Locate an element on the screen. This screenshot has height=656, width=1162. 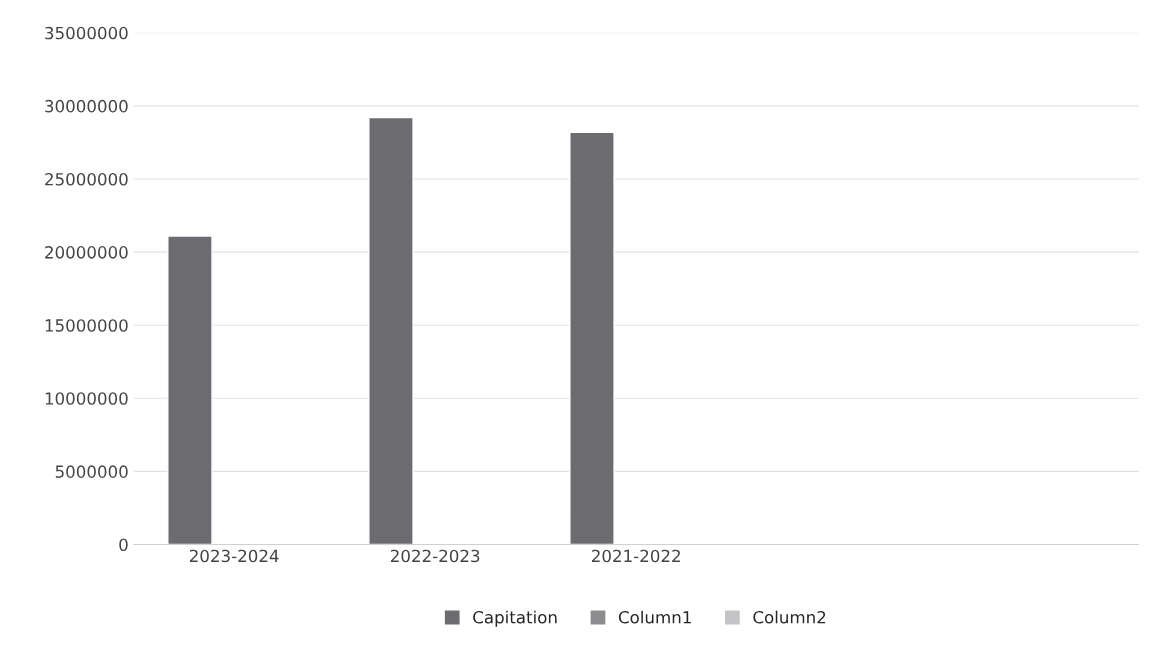
y-tick-label: 5000000 is located at coordinates (91, 471).